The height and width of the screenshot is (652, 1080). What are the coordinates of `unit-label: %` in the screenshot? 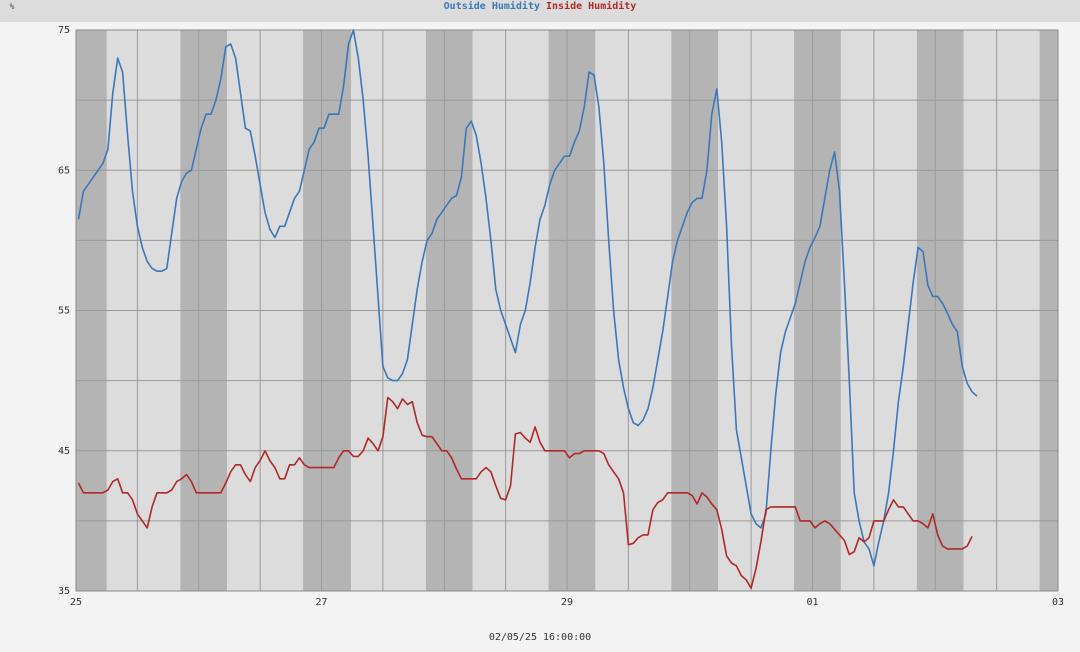 It's located at (12, 6).